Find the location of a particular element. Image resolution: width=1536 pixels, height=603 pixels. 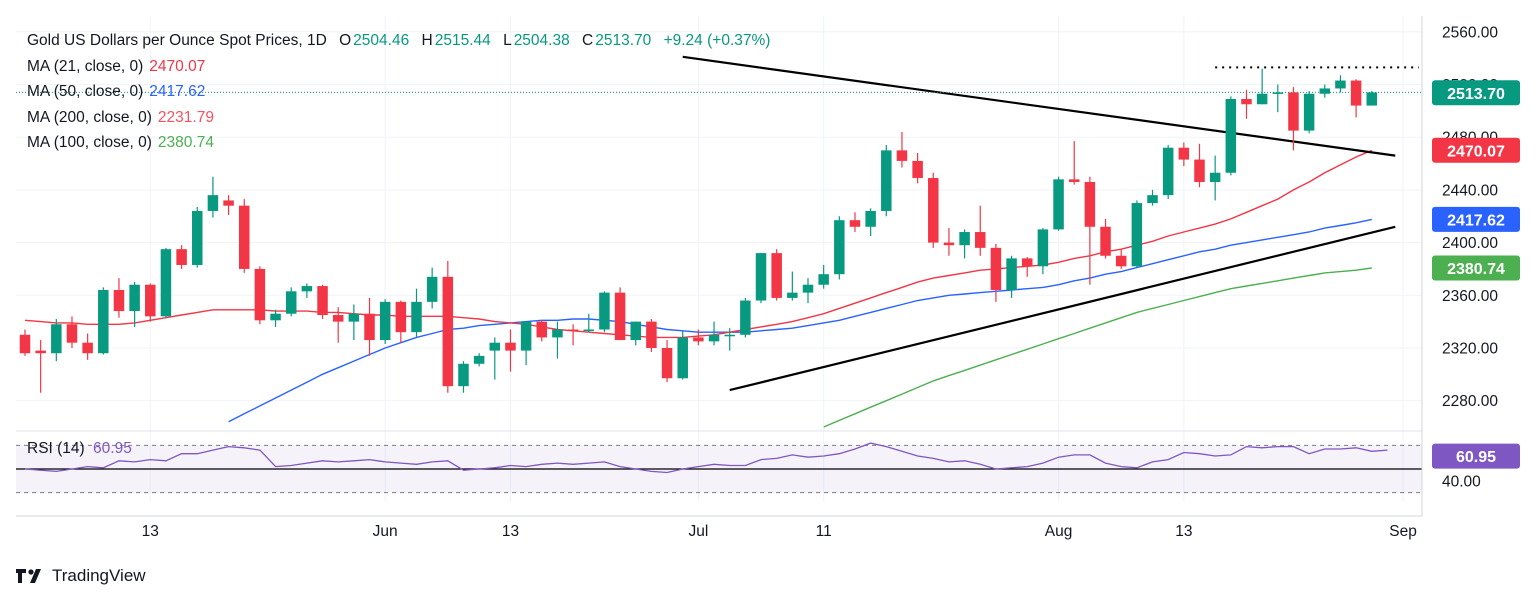

ma100-line is located at coordinates (1097, 347).